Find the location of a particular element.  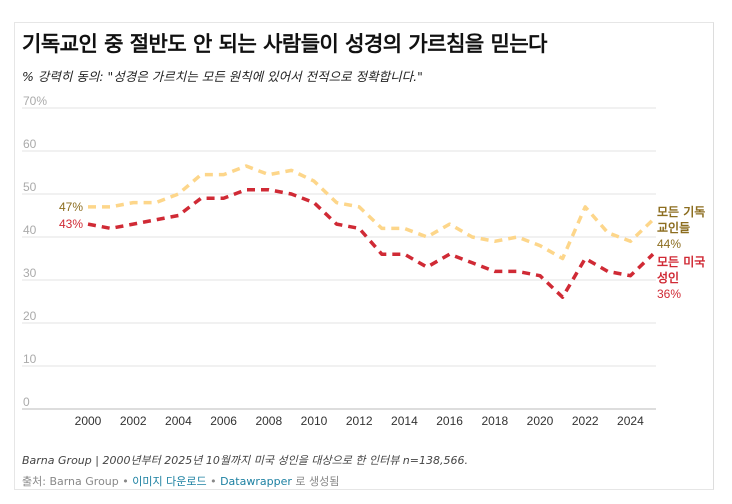

y-tick-label: 50 is located at coordinates (30, 187).